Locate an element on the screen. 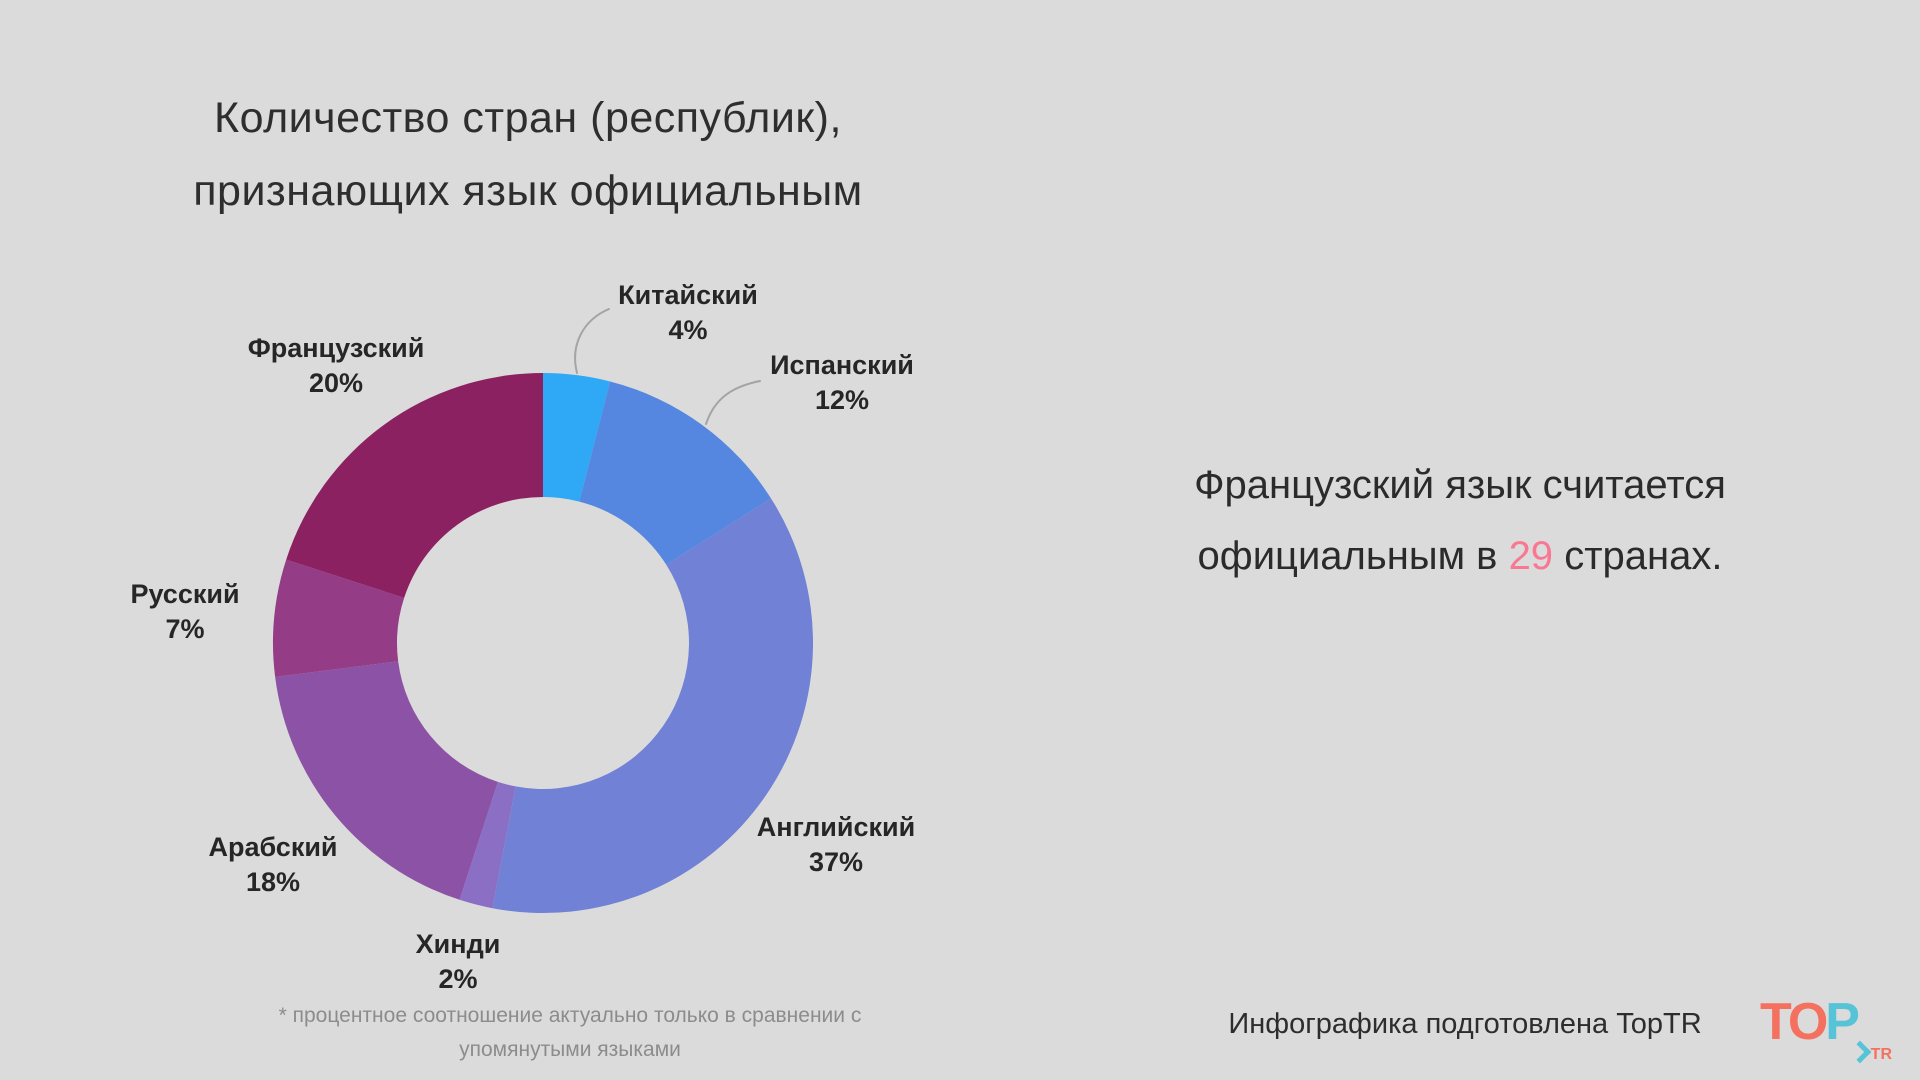 The width and height of the screenshot is (1920, 1080). slice-label-arabic-name: Арабский is located at coordinates (273, 847).